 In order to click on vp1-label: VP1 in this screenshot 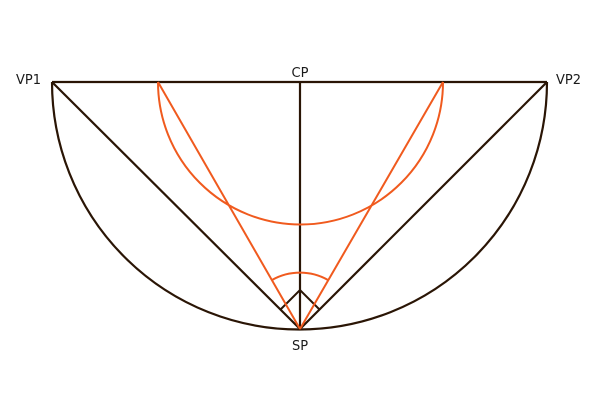, I will do `click(28, 80)`.